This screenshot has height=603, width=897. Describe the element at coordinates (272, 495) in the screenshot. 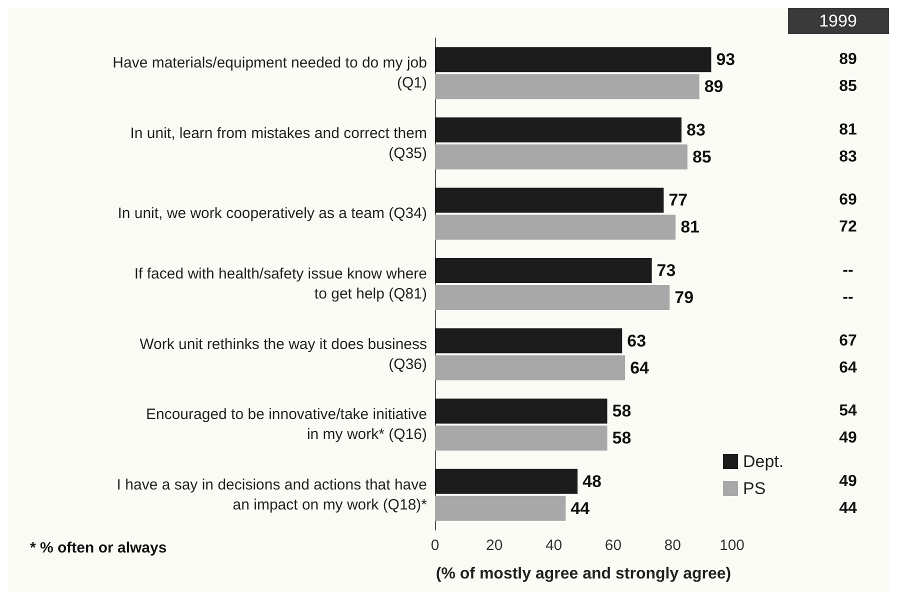

I see `y-tick-label: I have a say in decisions and actions that have an impact on my work (Q18)*` at that location.